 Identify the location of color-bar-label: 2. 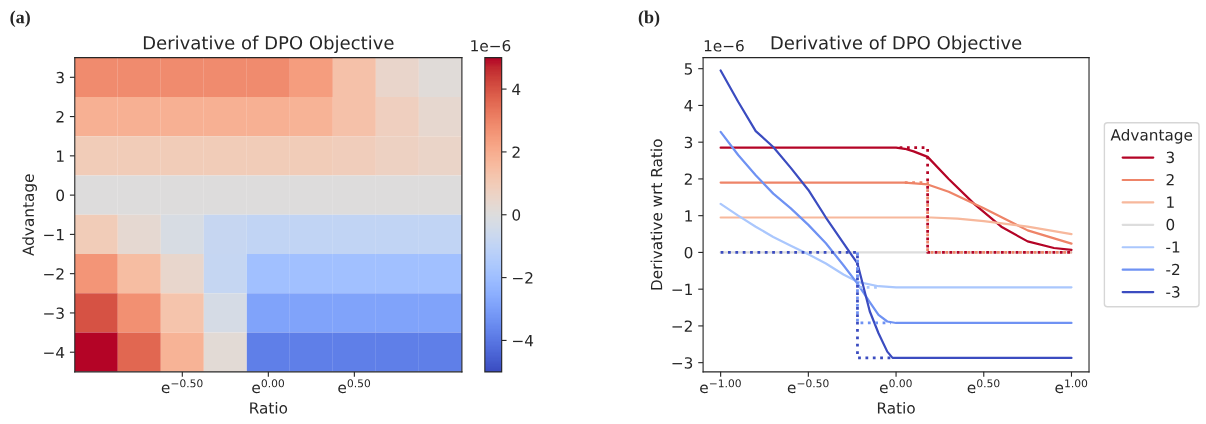
(516, 152).